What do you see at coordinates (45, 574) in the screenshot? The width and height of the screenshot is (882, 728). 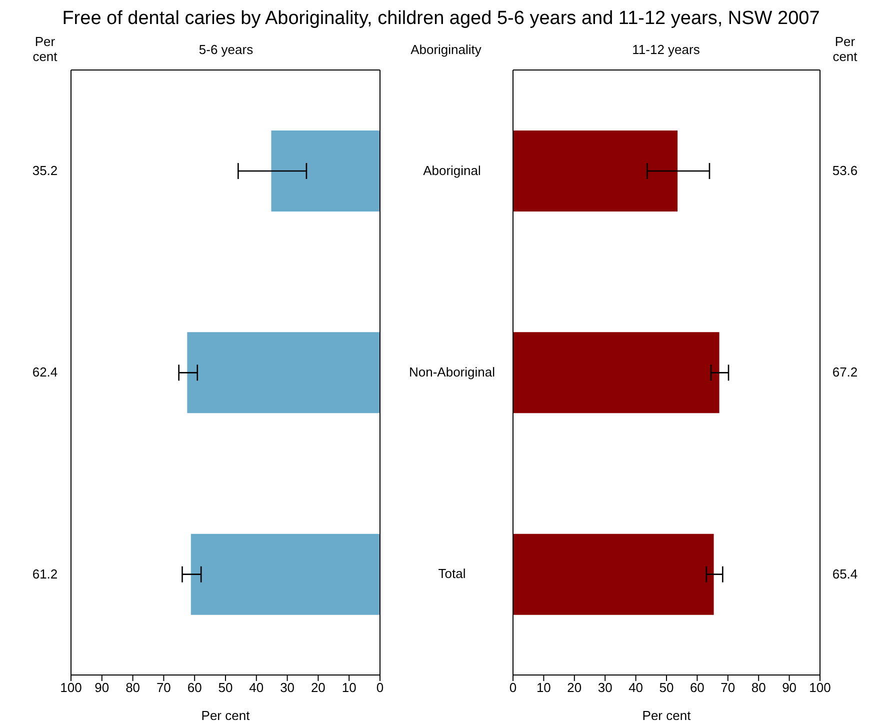 I see `data-label: 61.2` at bounding box center [45, 574].